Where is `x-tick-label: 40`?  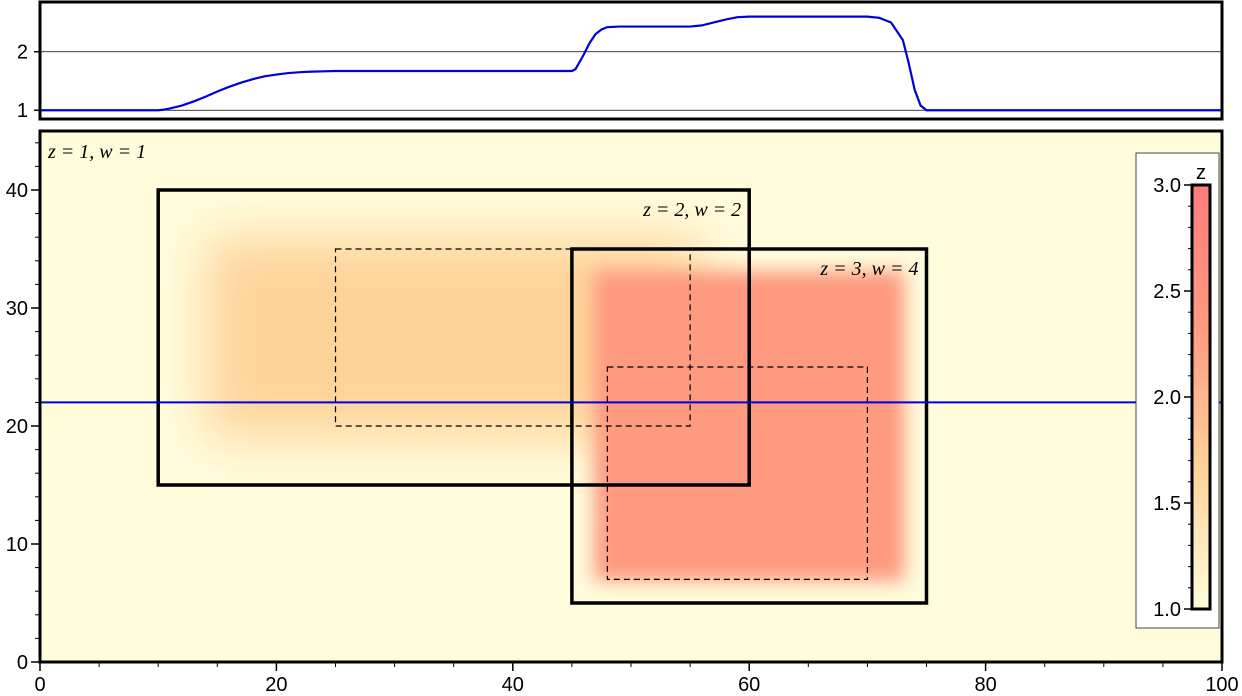
x-tick-label: 40 is located at coordinates (513, 685).